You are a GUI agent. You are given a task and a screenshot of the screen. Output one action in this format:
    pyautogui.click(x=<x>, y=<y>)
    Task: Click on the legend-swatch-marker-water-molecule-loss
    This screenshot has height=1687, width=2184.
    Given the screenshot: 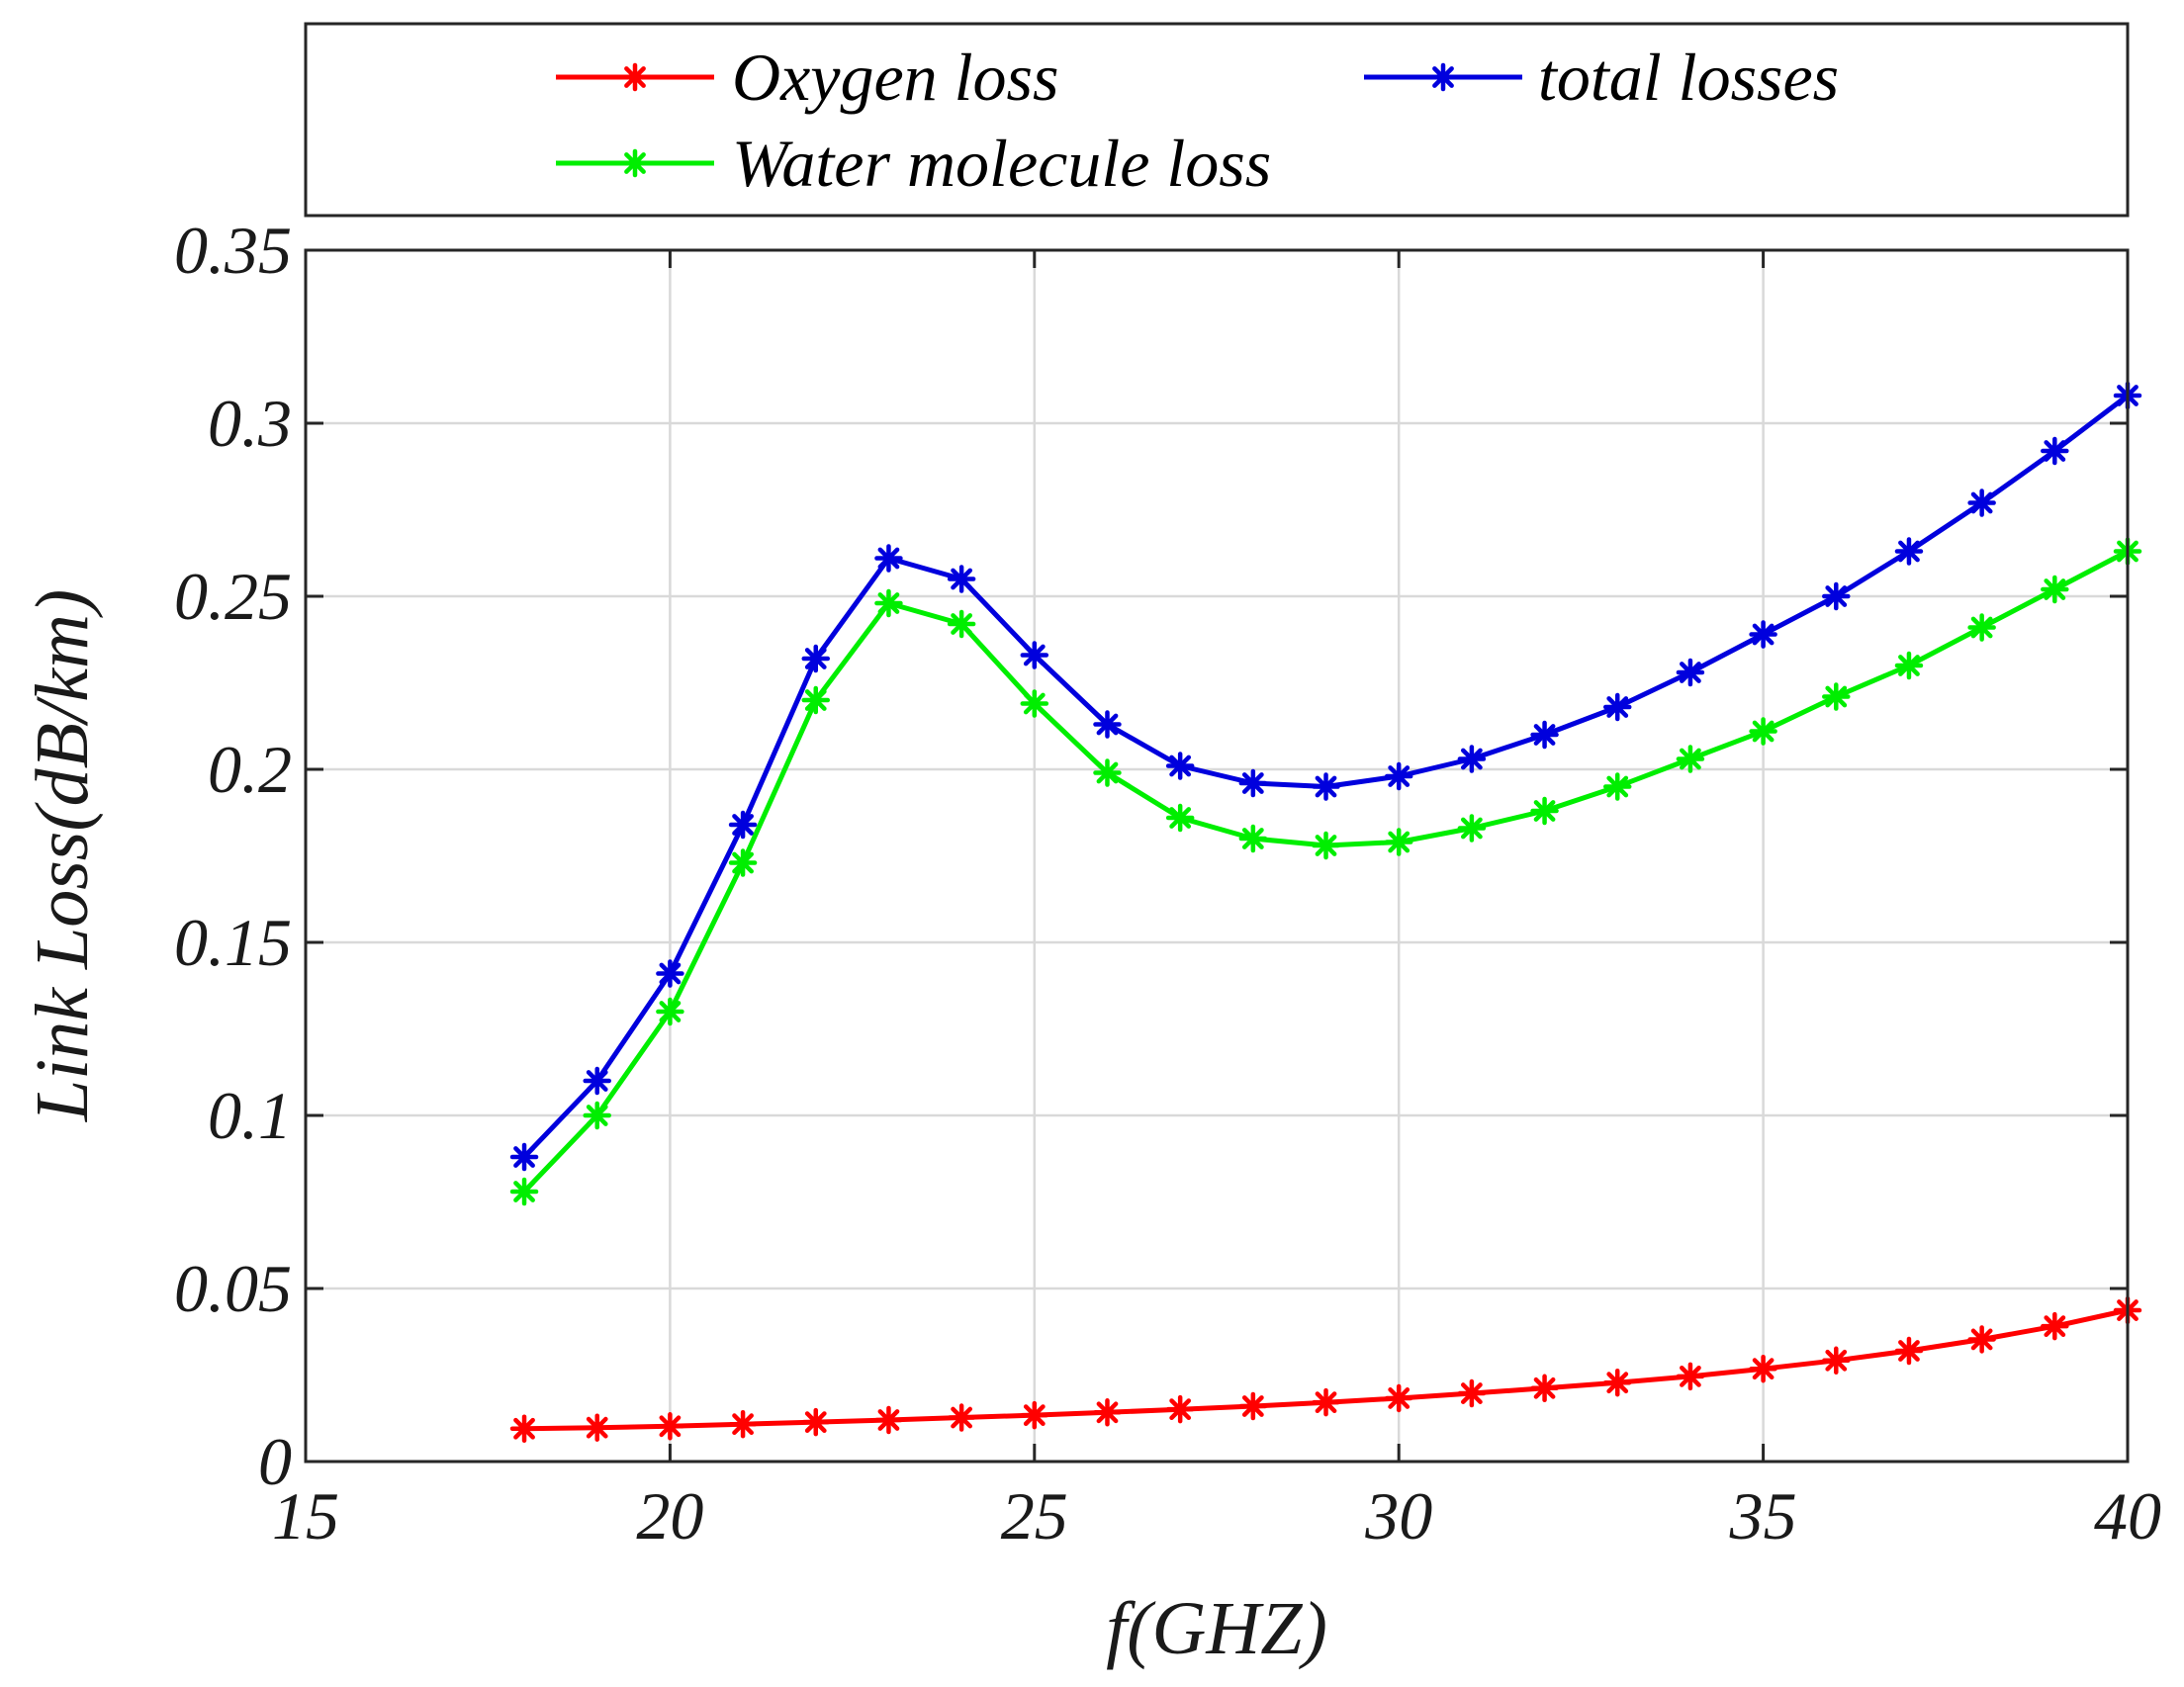 What is the action you would take?
    pyautogui.click(x=635, y=163)
    